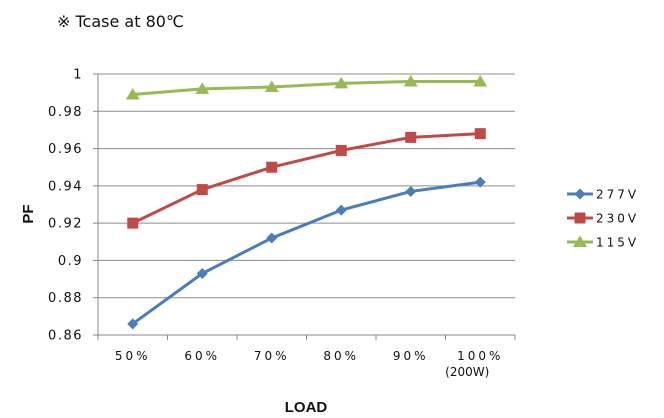 This screenshot has width=664, height=418. Describe the element at coordinates (480, 356) in the screenshot. I see `x-tick-label: 100%` at that location.